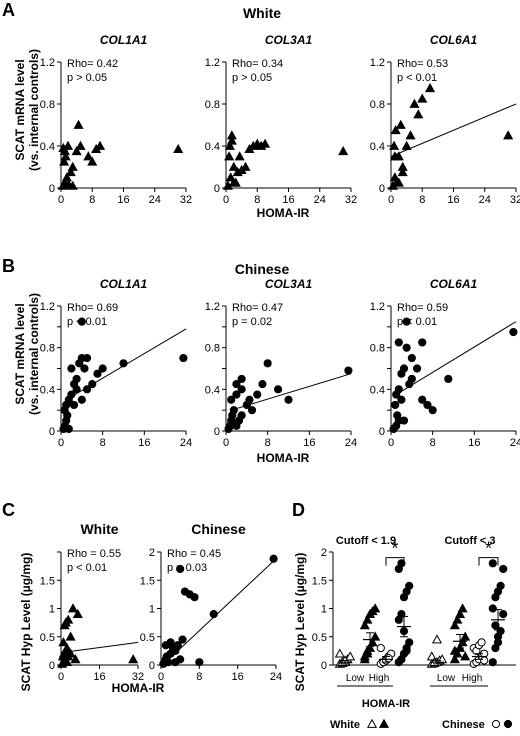  What do you see at coordinates (324, 553) in the screenshot?
I see `y-tick-label: 2` at bounding box center [324, 553].